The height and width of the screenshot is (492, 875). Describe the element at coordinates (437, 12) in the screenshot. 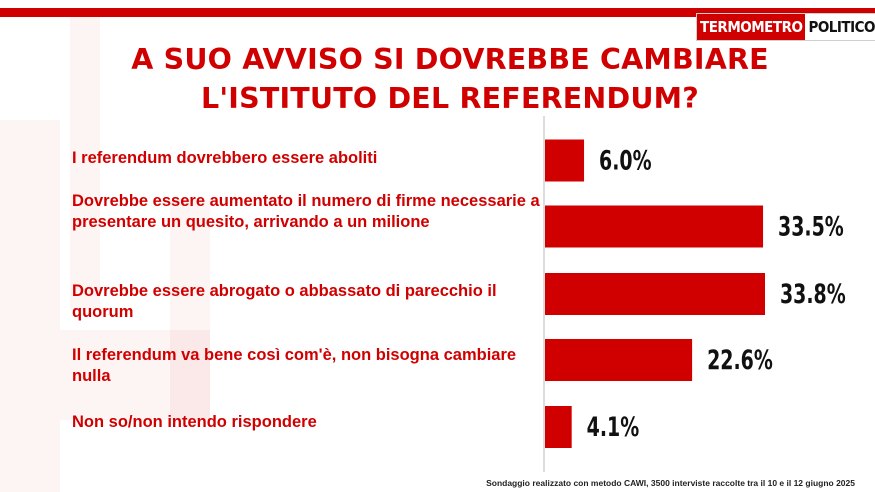

I see `top-accent-bar` at that location.